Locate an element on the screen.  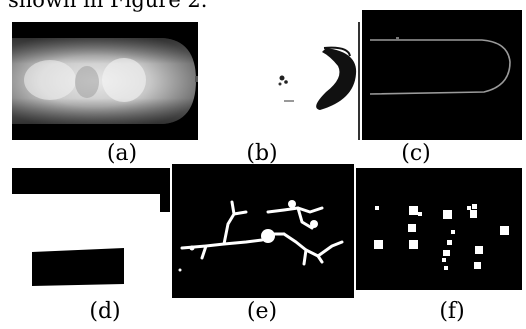
panel-d-image is located at coordinates (91, 229).